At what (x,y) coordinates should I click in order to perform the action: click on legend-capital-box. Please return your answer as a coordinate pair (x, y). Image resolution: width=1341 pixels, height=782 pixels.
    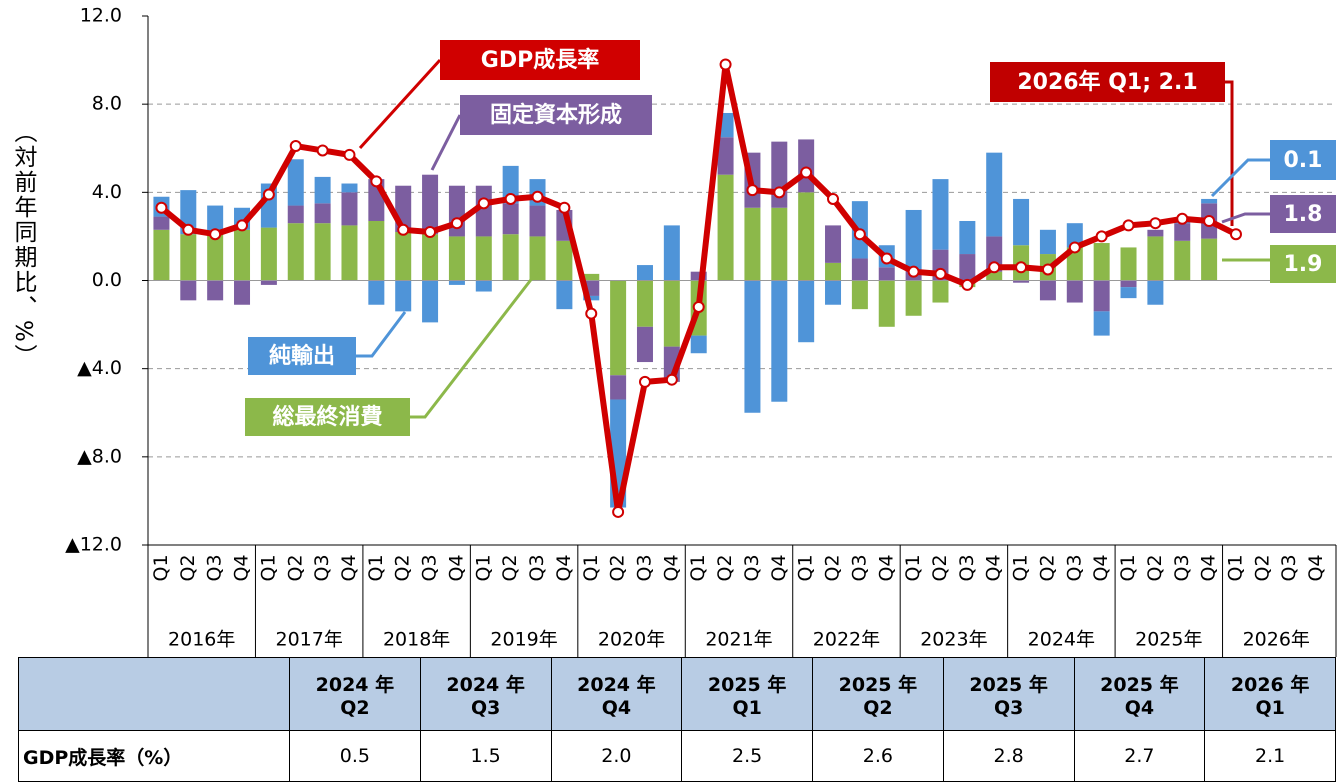
    Looking at the image, I should click on (556, 115).